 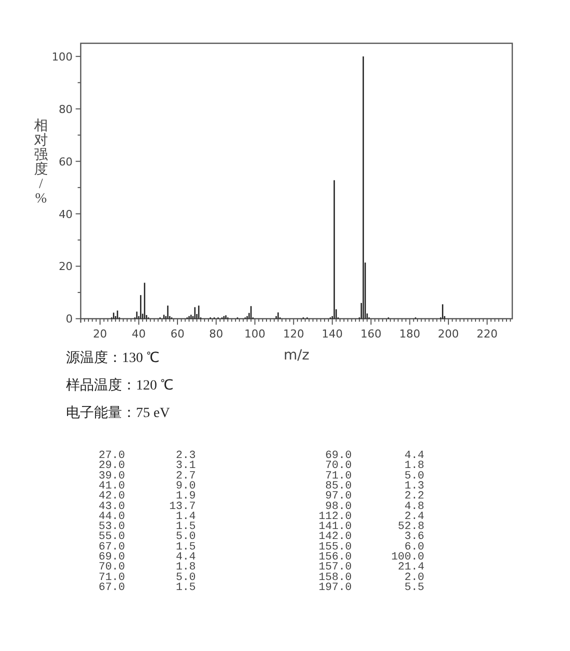 I want to click on x-tick-label: 80, so click(x=216, y=334).